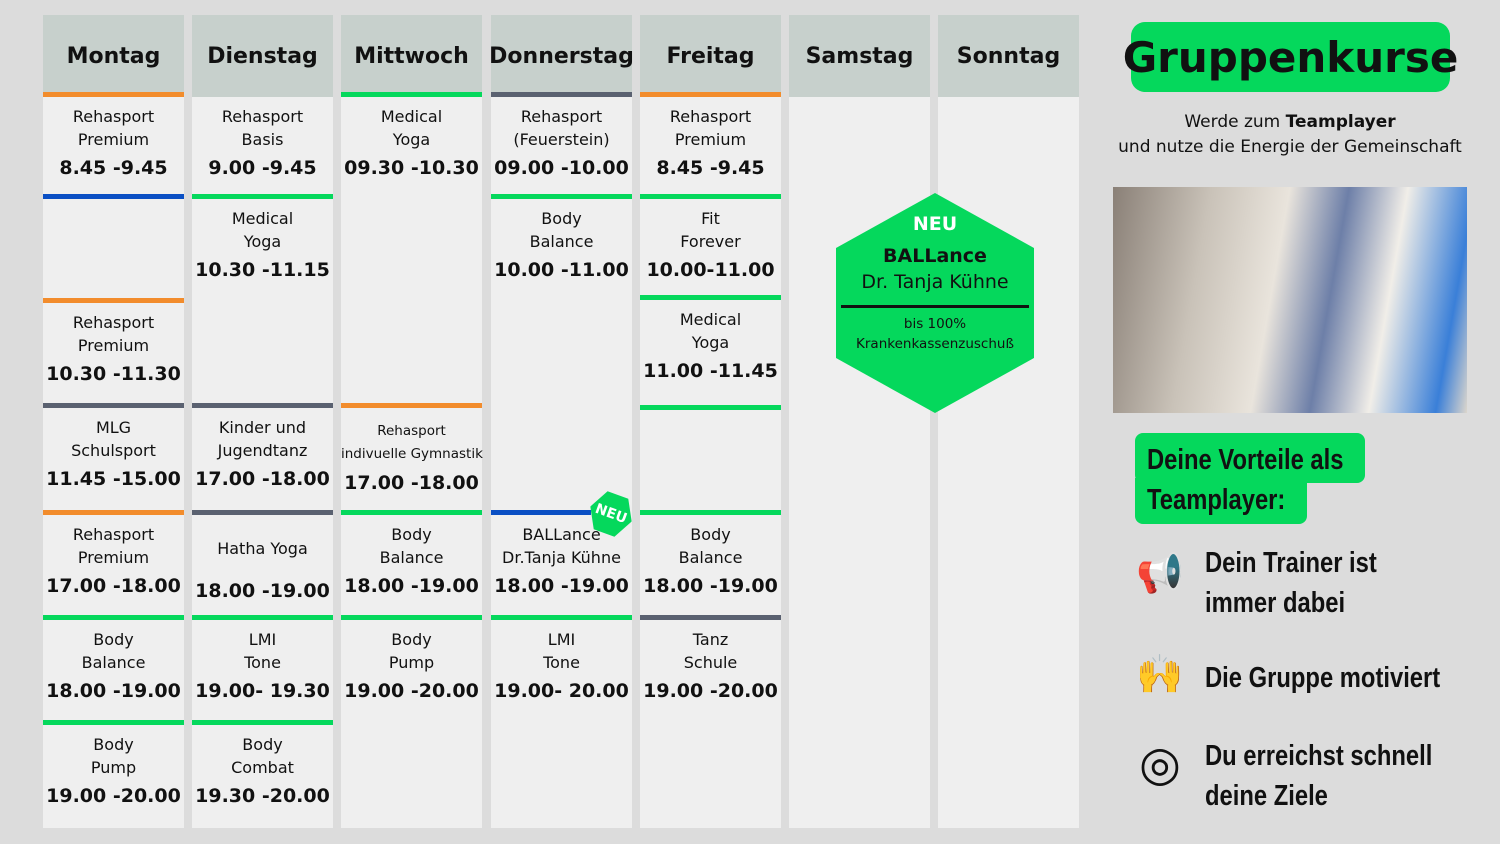 The height and width of the screenshot is (844, 1500). I want to click on course-slot: Medical Yoga 09.30 -10.30, so click(411, 142).